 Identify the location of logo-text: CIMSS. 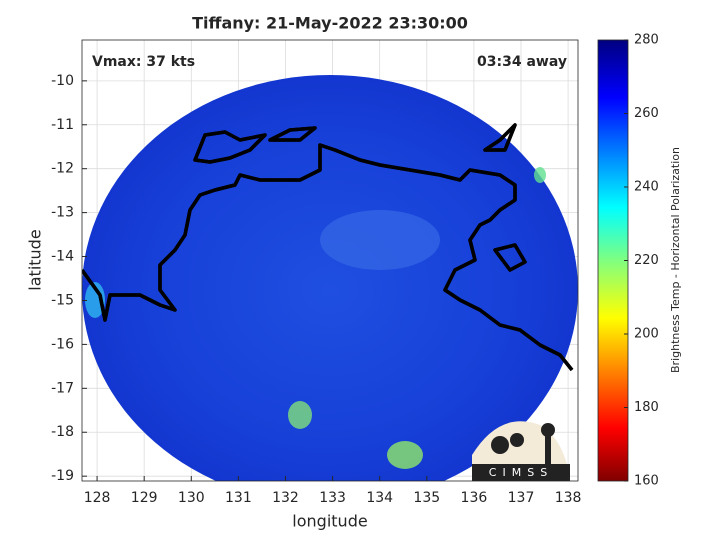
(521, 472).